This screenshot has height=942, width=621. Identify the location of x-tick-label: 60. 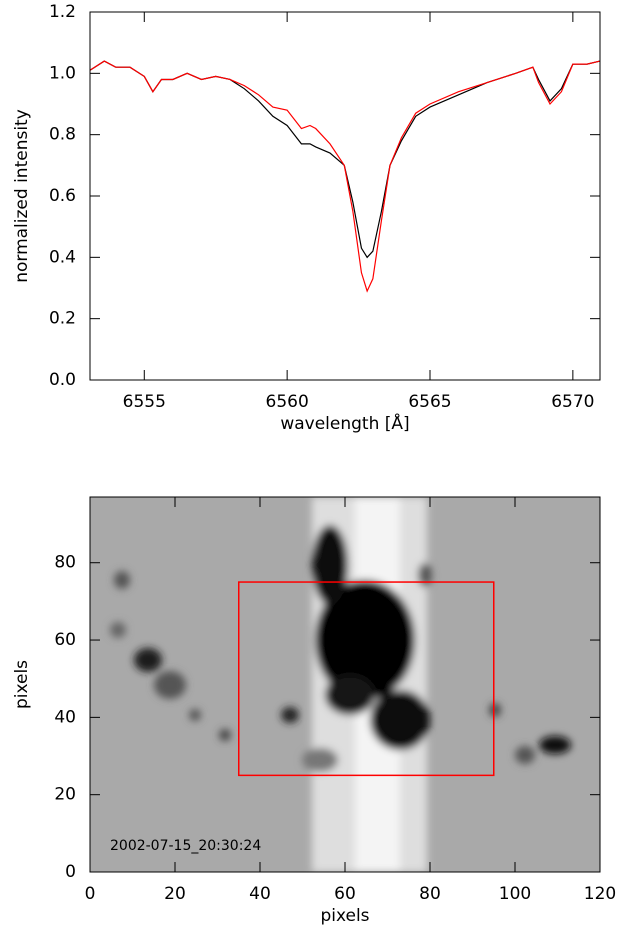
(345, 894).